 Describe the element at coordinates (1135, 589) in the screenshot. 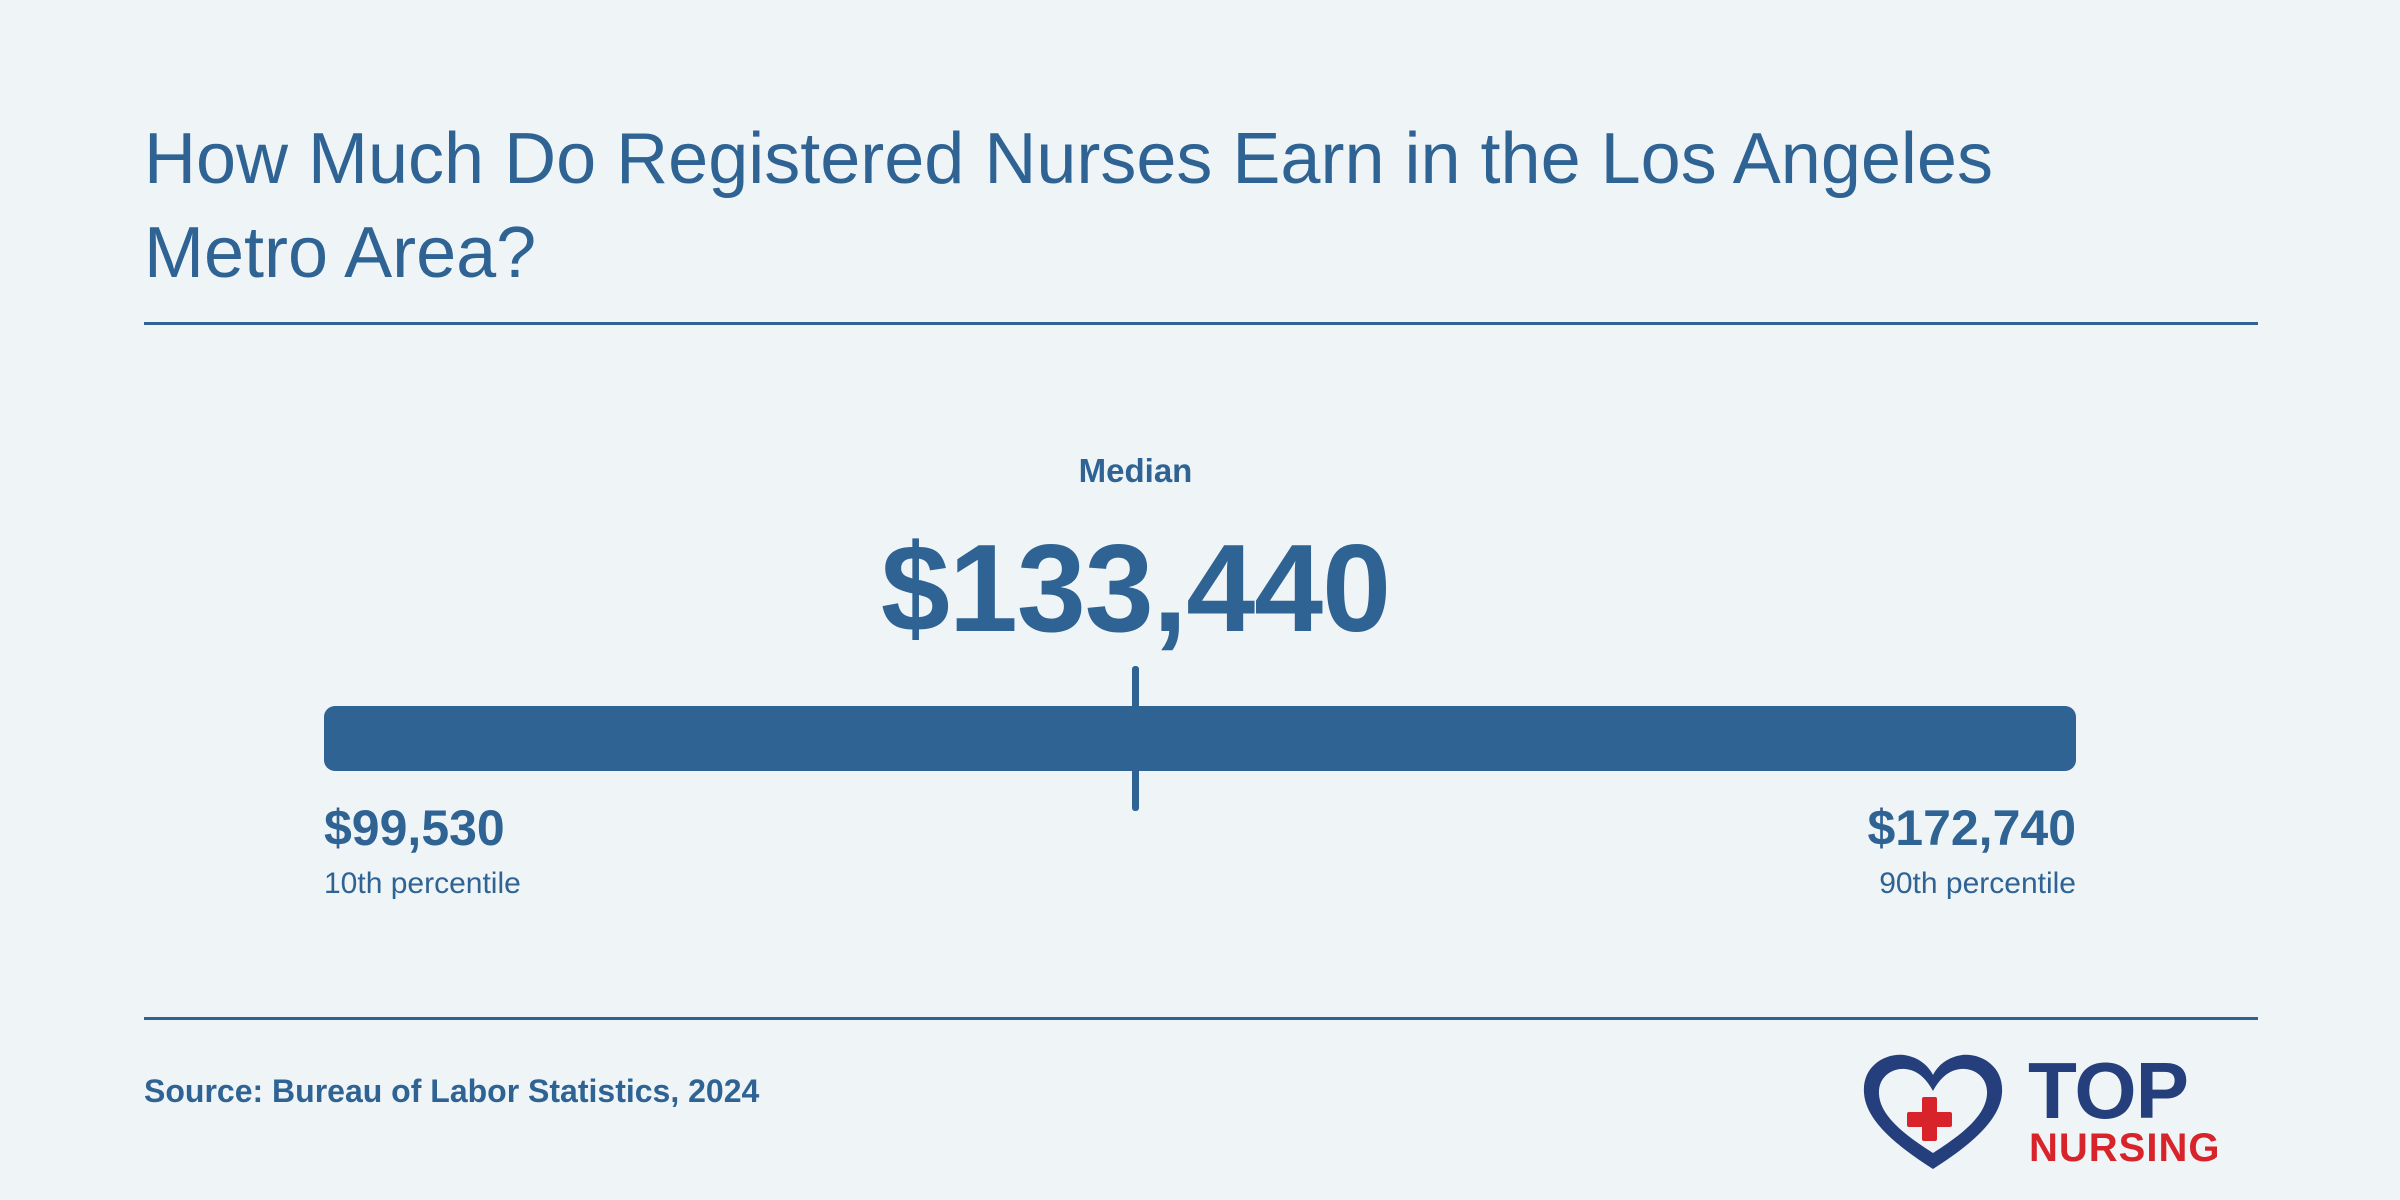

I see `median-value: $133,440` at that location.